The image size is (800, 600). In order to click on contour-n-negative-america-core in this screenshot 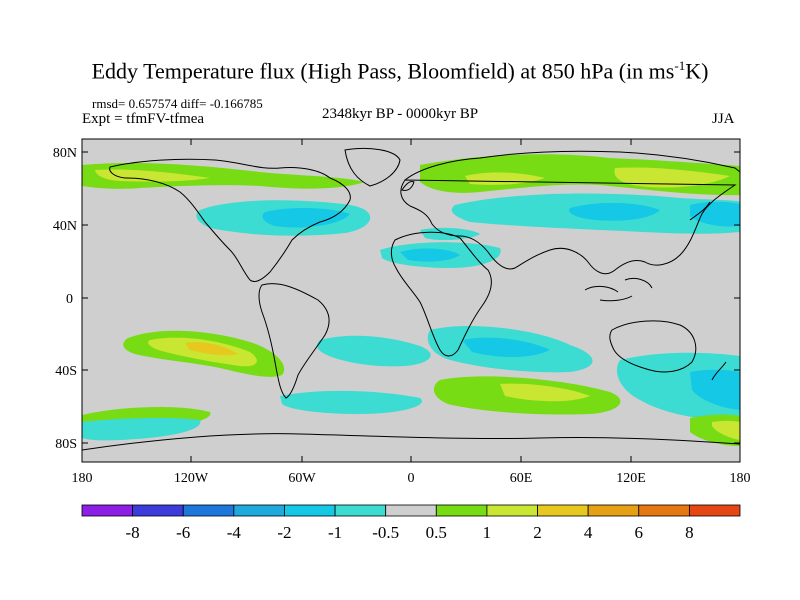, I will do `click(306, 218)`.